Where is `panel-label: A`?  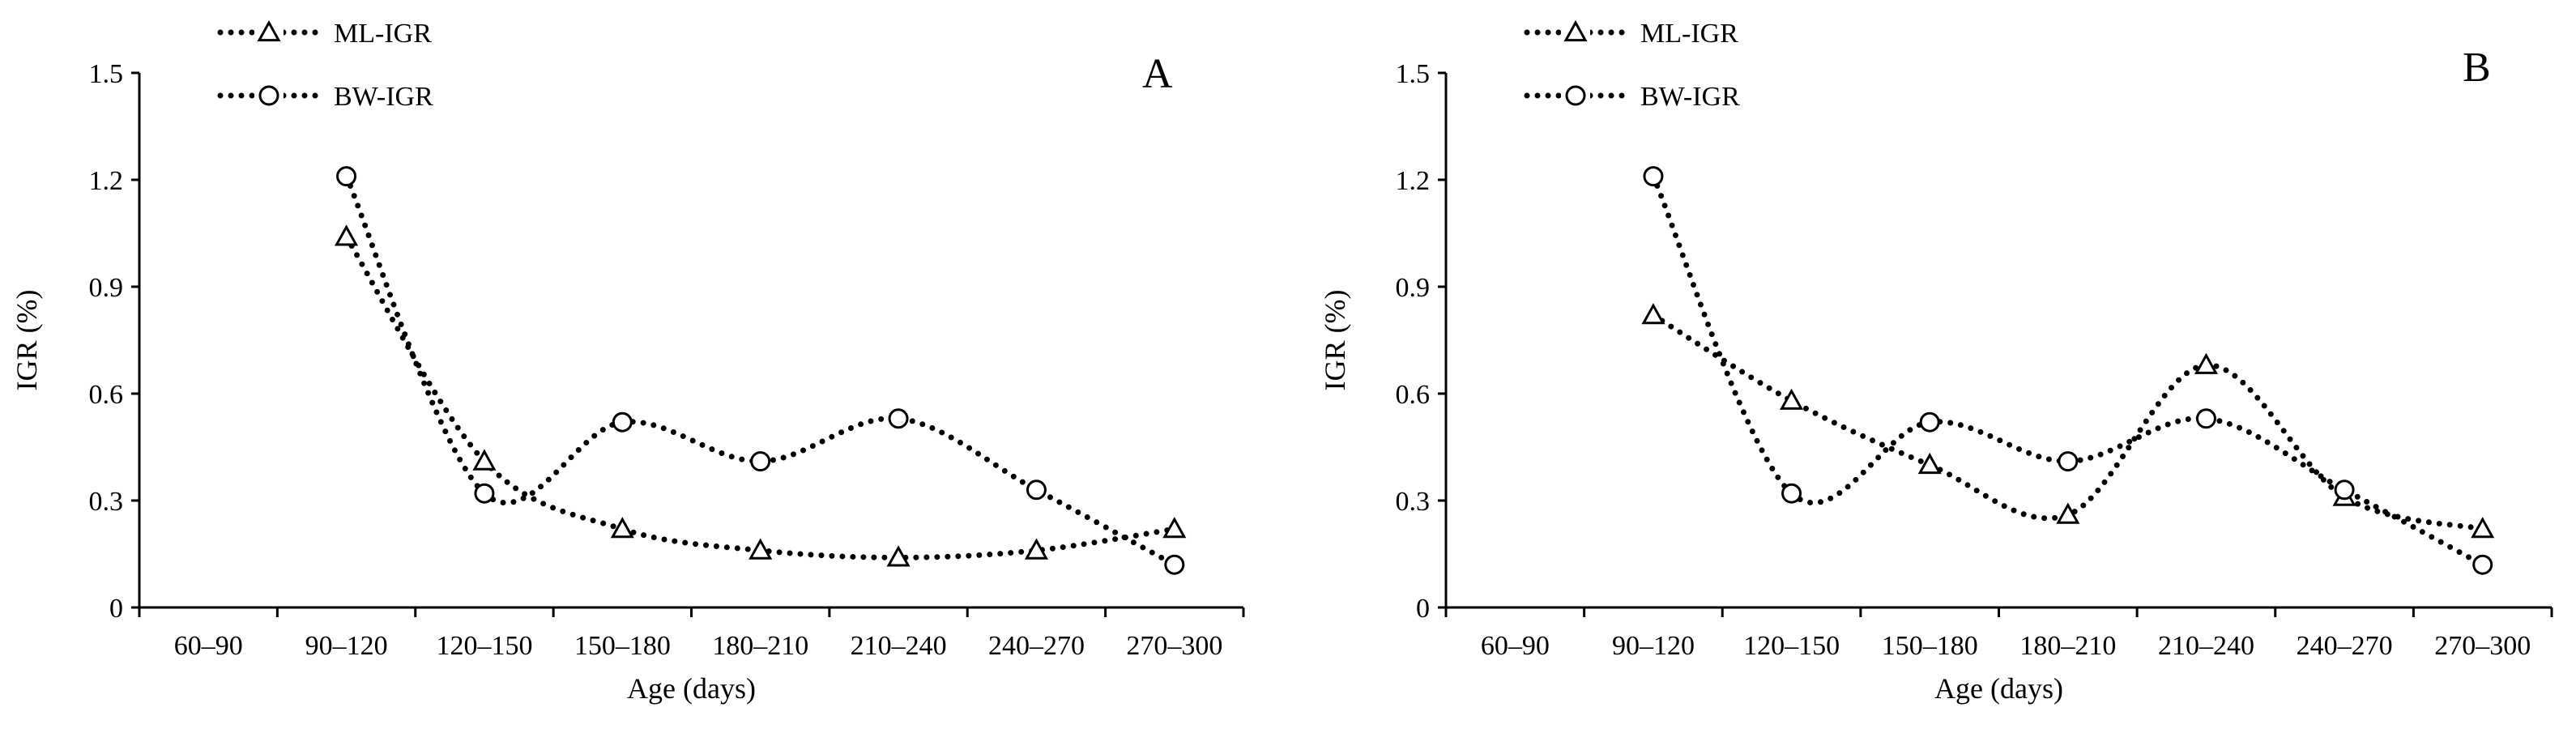 panel-label: A is located at coordinates (1158, 74).